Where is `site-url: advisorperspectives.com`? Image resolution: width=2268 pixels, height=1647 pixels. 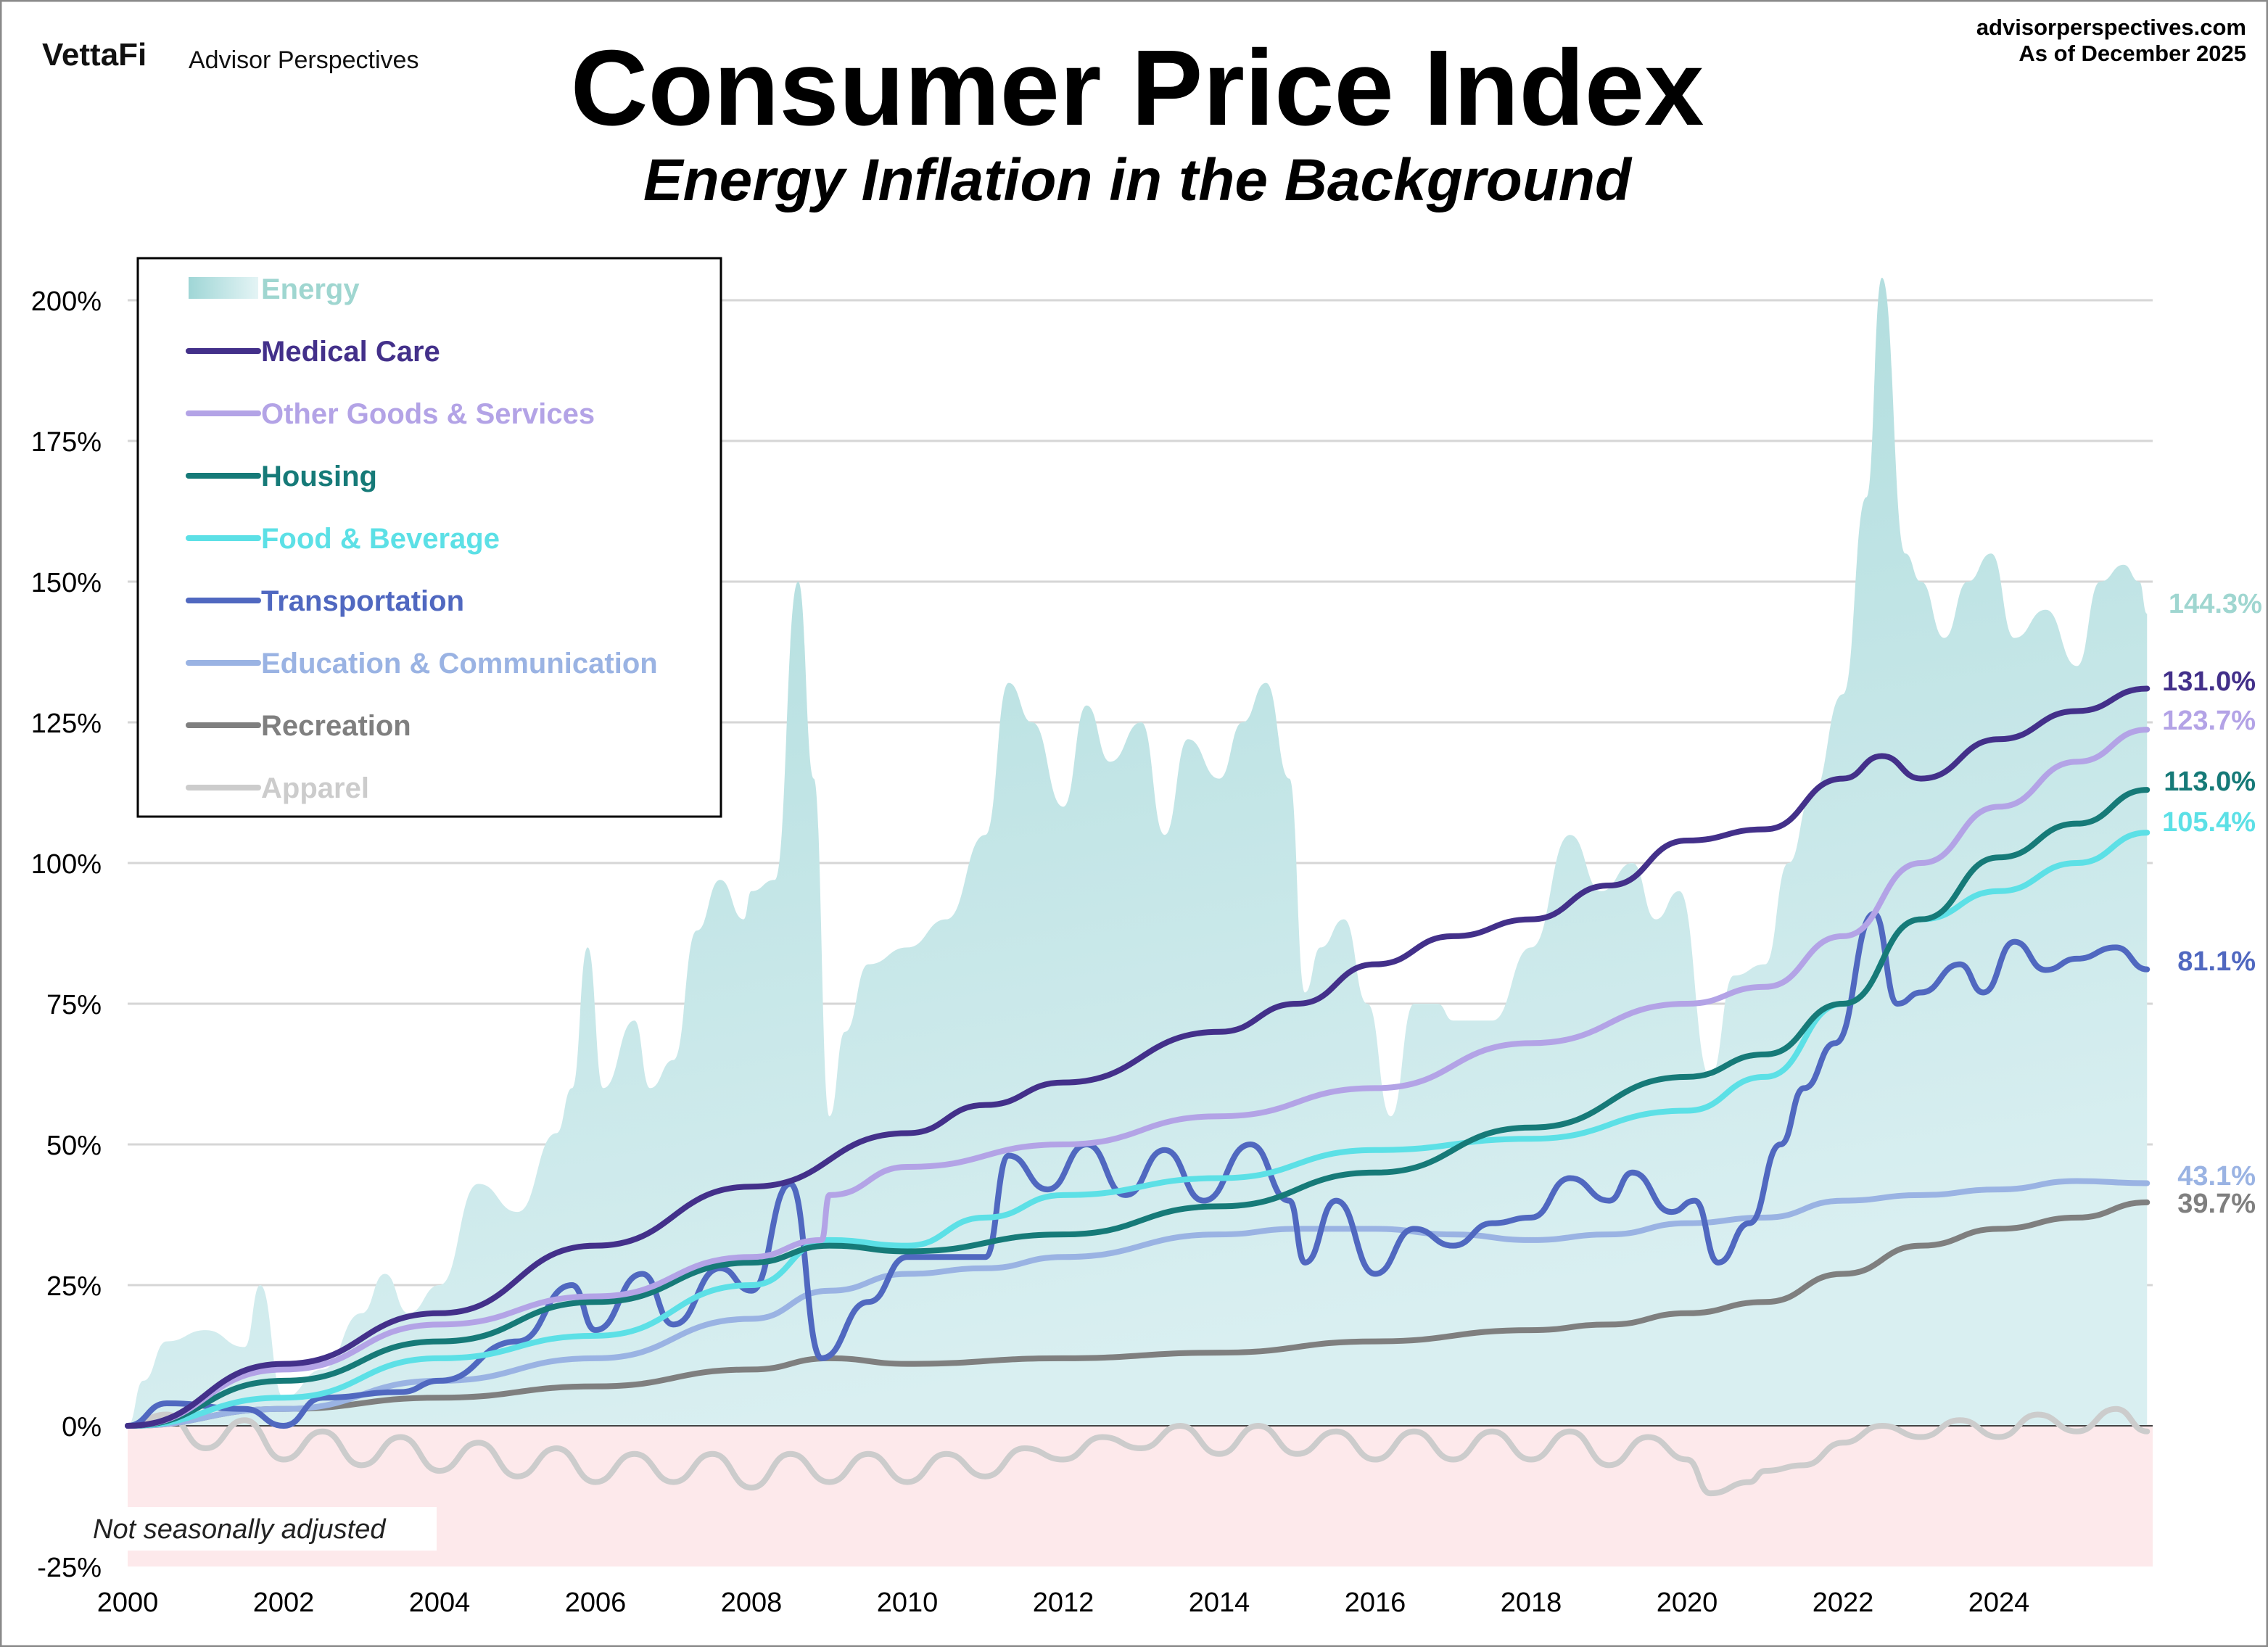
site-url: advisorperspectives.com is located at coordinates (2111, 27).